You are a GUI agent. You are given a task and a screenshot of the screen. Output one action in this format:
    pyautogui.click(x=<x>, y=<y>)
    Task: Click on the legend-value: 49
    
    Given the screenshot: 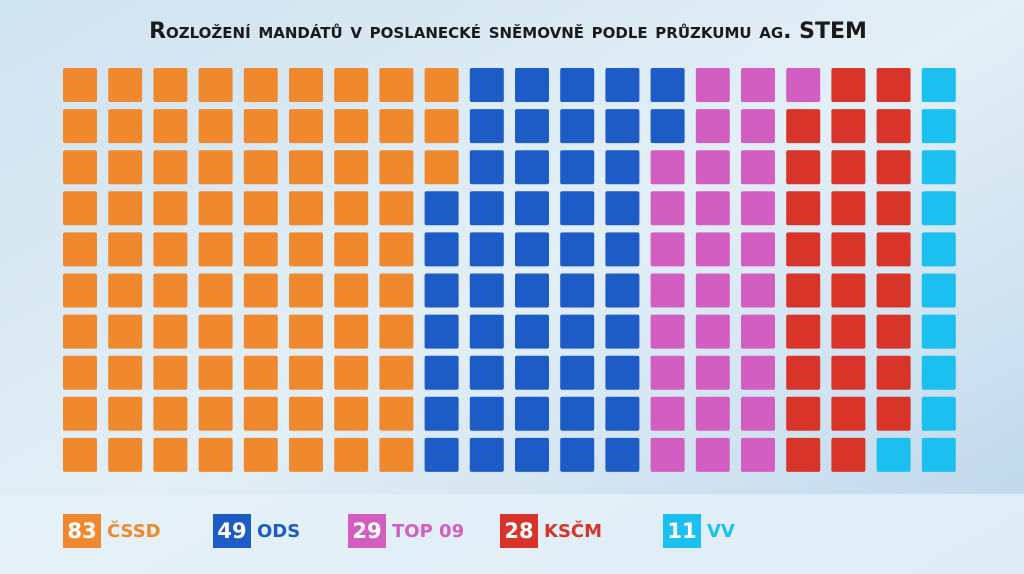 What is the action you would take?
    pyautogui.click(x=231, y=531)
    